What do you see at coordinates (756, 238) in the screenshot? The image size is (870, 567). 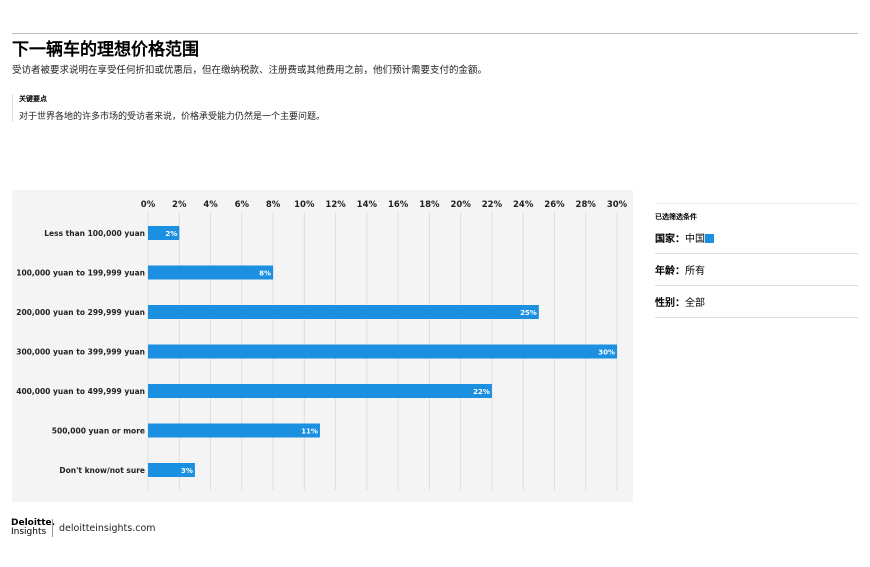 I see `filter-country: 国家：中国` at bounding box center [756, 238].